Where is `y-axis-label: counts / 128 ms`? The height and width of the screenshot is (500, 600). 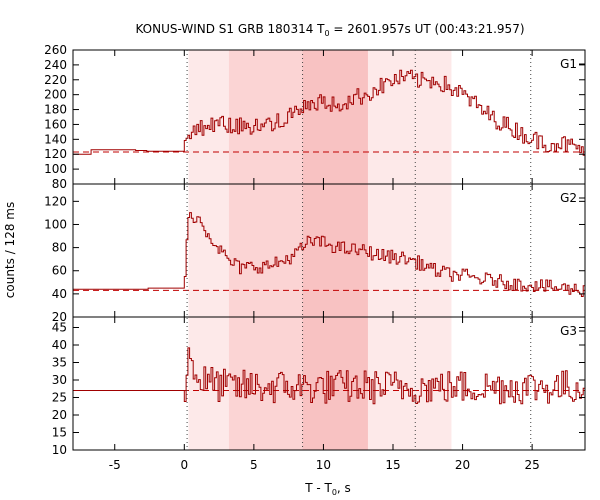
y-axis-label: counts / 128 ms is located at coordinates (10, 250).